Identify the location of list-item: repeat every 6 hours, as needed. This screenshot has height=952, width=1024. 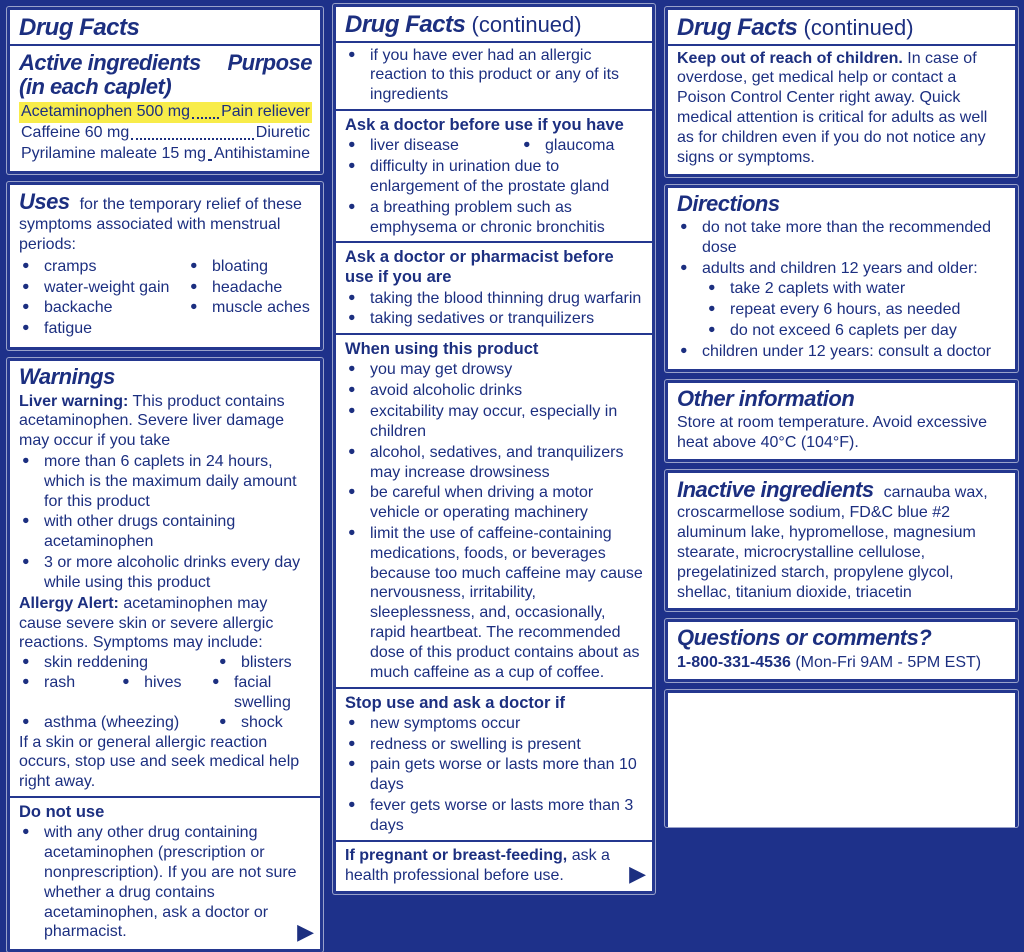
(856, 310).